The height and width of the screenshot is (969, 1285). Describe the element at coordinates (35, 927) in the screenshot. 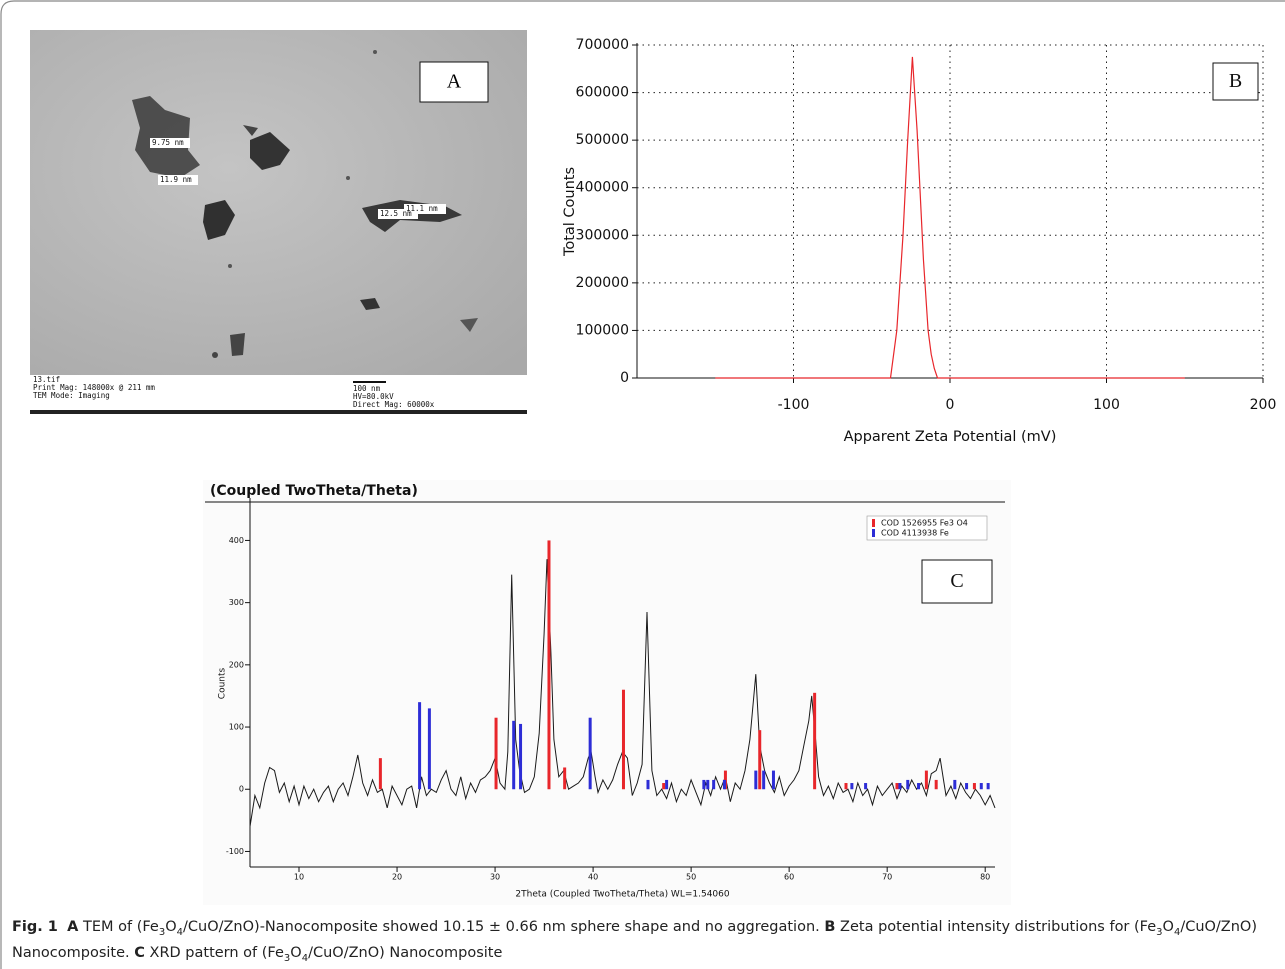

I see `figure-number: Fig. 1` at that location.